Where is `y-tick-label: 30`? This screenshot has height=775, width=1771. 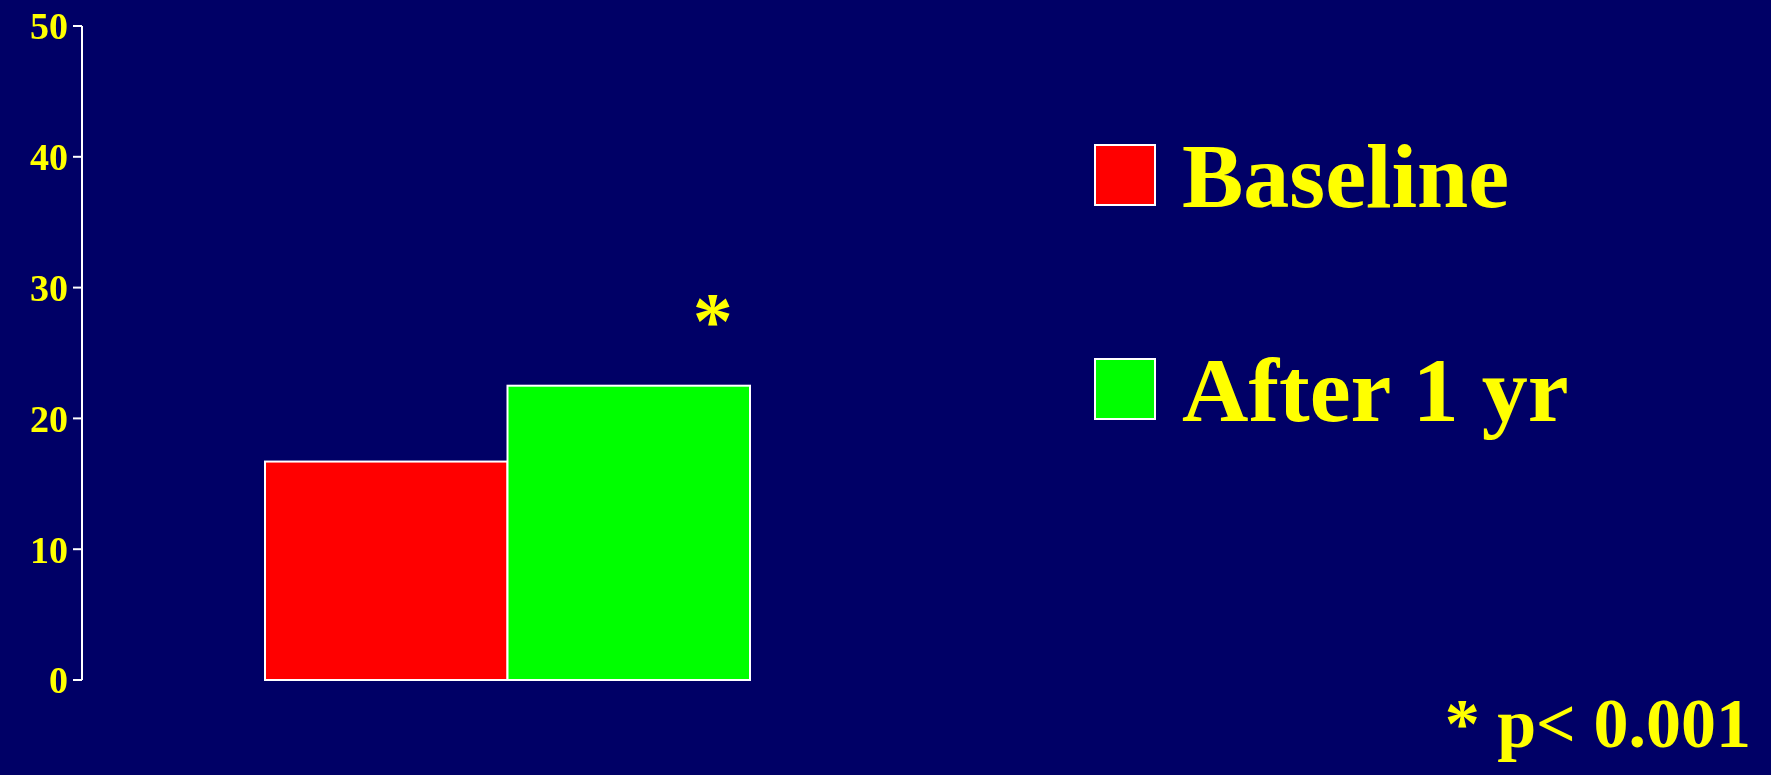
y-tick-label: 30 is located at coordinates (49, 287).